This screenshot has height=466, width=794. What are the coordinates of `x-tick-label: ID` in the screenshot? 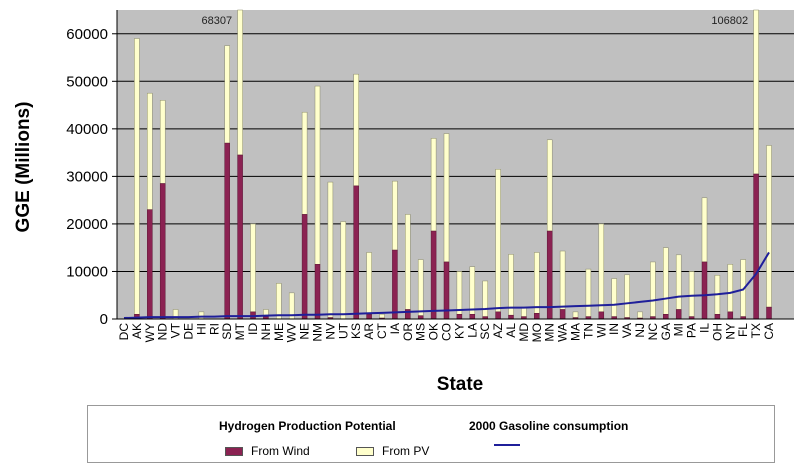 It's located at (253, 329).